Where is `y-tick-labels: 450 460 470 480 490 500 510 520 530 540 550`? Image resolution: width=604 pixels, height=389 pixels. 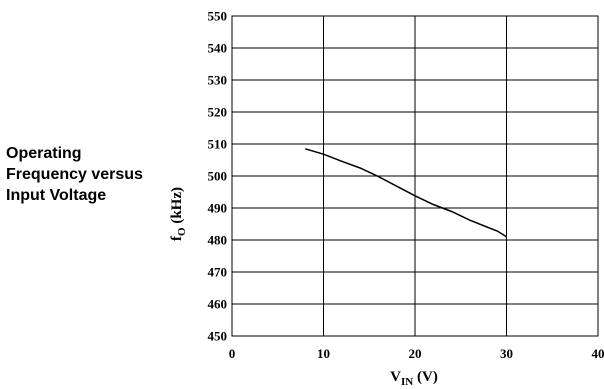 y-tick-labels: 450 460 470 480 490 500 510 520 530 540 550 is located at coordinates (218, 176).